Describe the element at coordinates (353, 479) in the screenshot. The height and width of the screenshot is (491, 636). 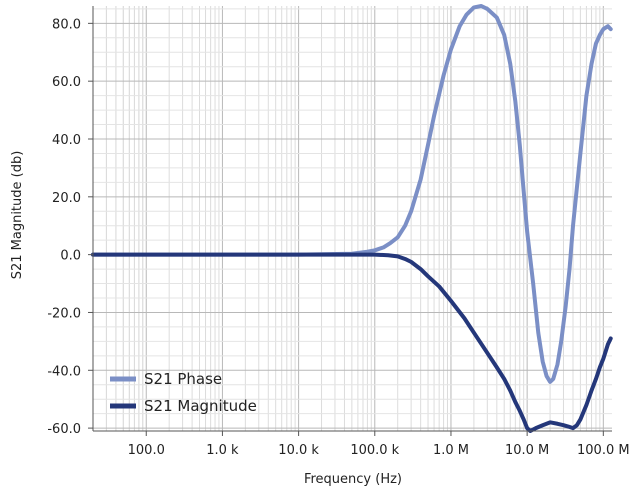
I see `x-axis-title: Frequency (Hz)` at that location.